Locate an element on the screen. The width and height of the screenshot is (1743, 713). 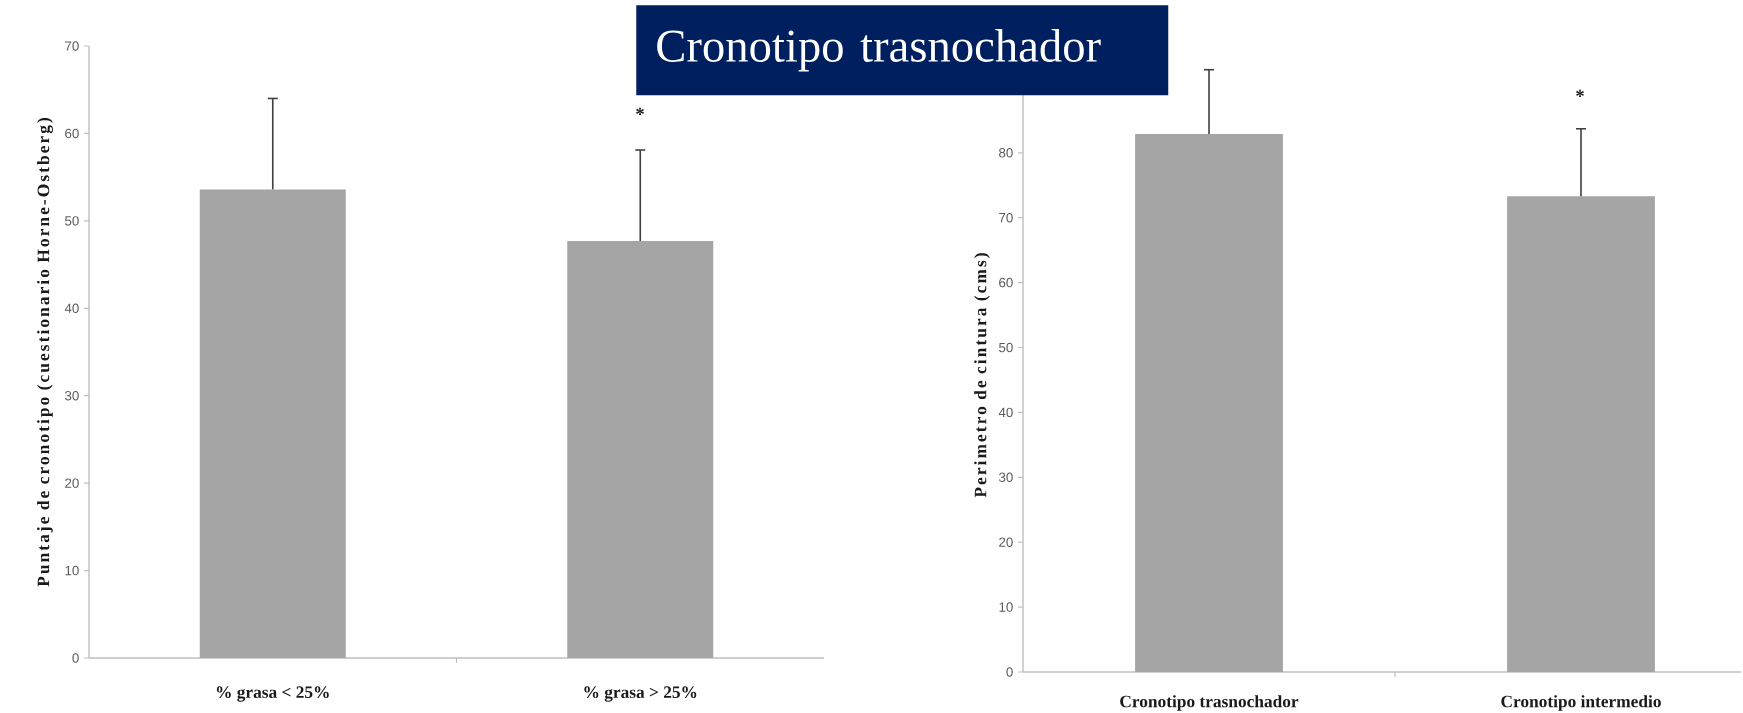
x-tick-label: % grasa > 25% is located at coordinates (640, 694).